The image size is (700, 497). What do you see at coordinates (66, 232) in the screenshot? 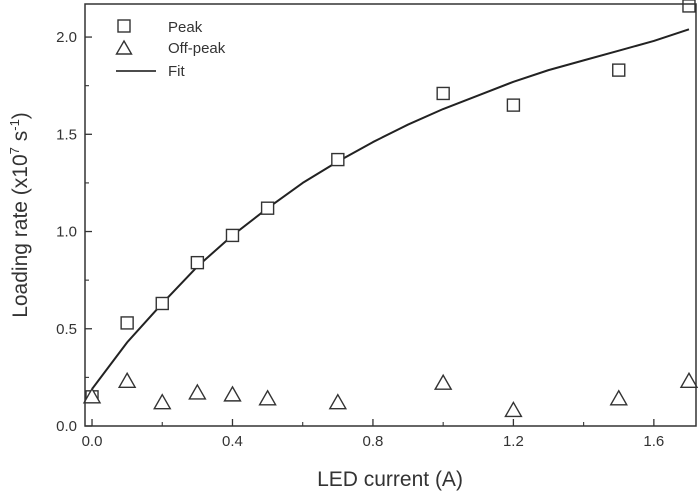
I see `y-tick-label: 1.0` at bounding box center [66, 232].